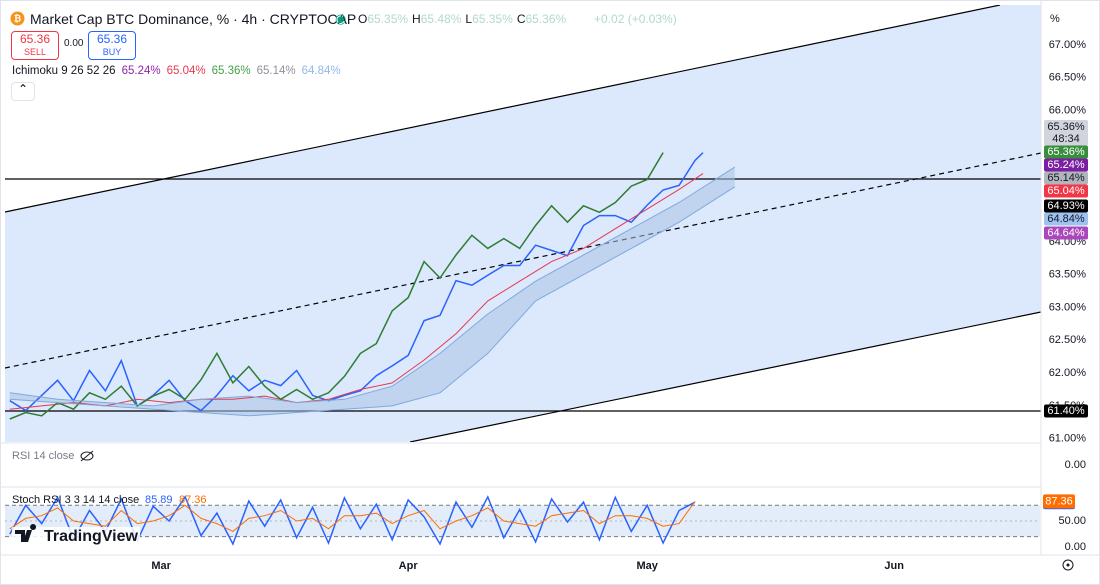 The height and width of the screenshot is (585, 1100). Describe the element at coordinates (321, 71) in the screenshot. I see `indicator-value: 64.84%` at that location.